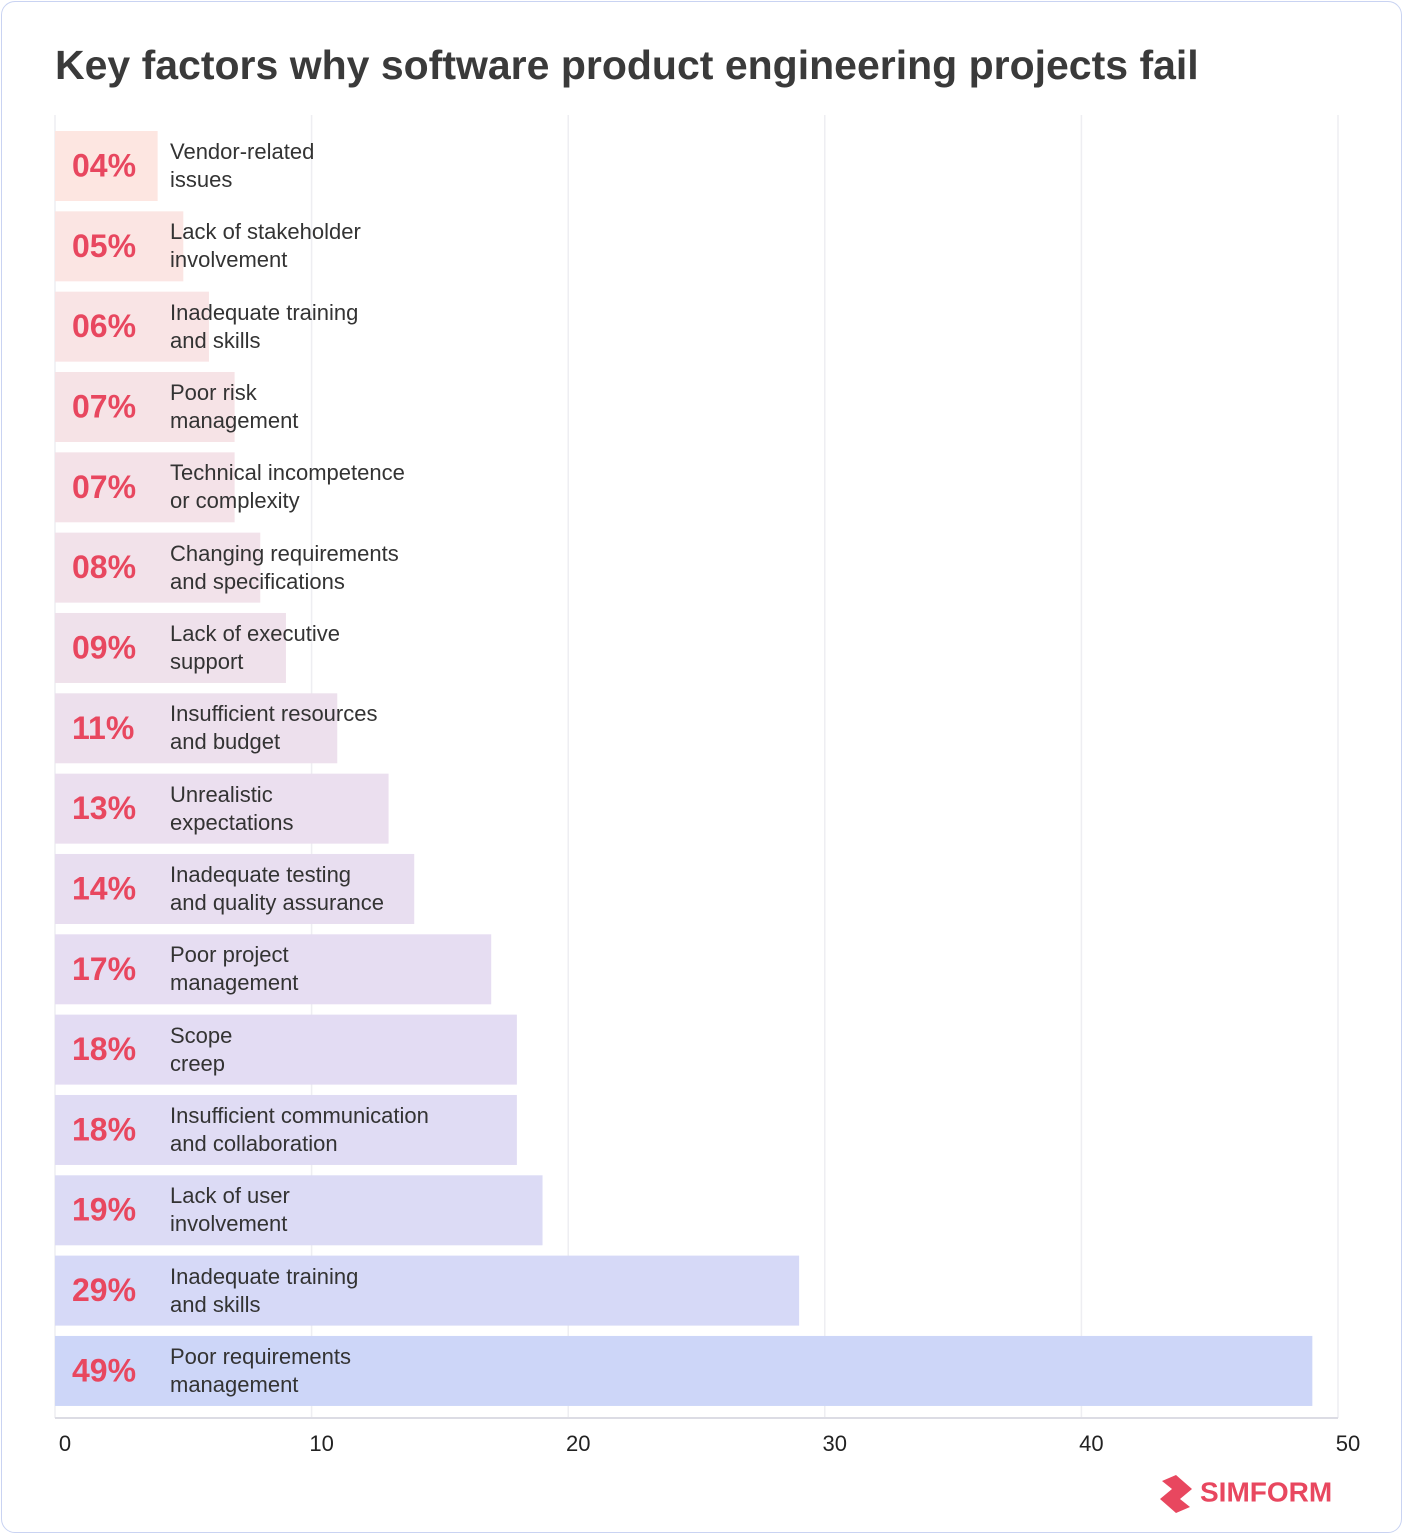 This screenshot has height=1536, width=1405. What do you see at coordinates (260, 1370) in the screenshot?
I see `category-label: Poor requirements management` at bounding box center [260, 1370].